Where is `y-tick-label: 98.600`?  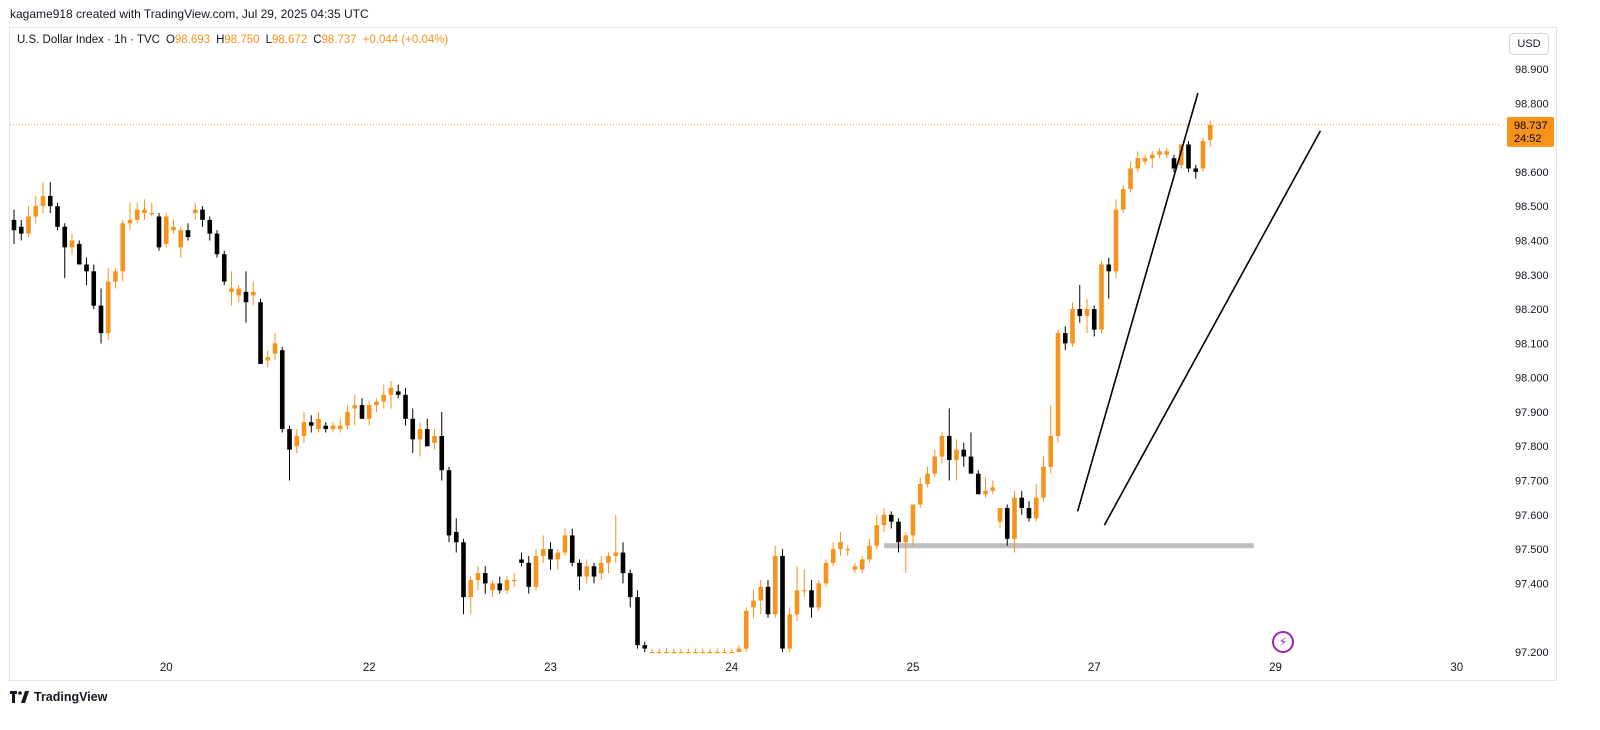
y-tick-label: 98.600 is located at coordinates (1532, 173).